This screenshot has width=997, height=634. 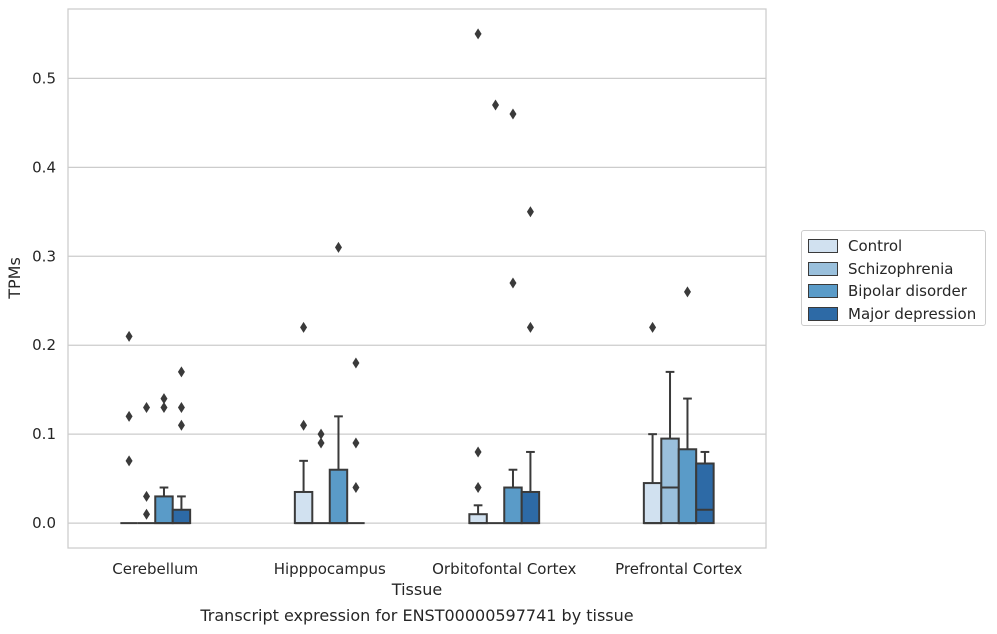 What do you see at coordinates (907, 291) in the screenshot?
I see `legend-label: Bipolar disorder` at bounding box center [907, 291].